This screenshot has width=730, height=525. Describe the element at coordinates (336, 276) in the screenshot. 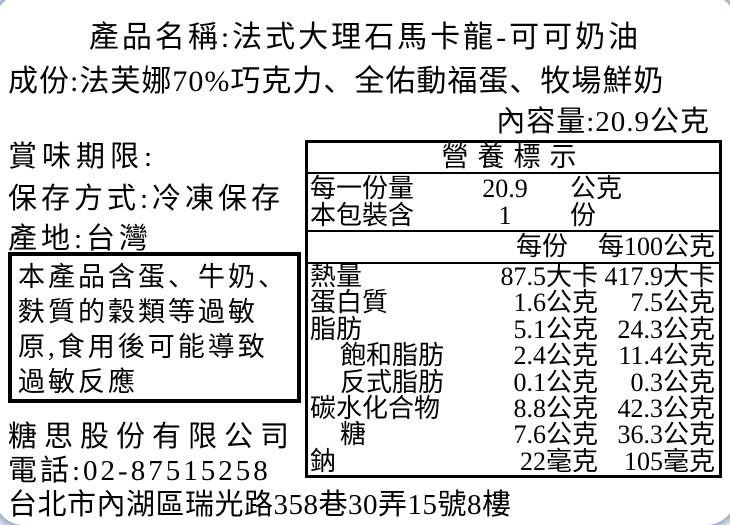

I see `nutrient-label: 熱量` at that location.